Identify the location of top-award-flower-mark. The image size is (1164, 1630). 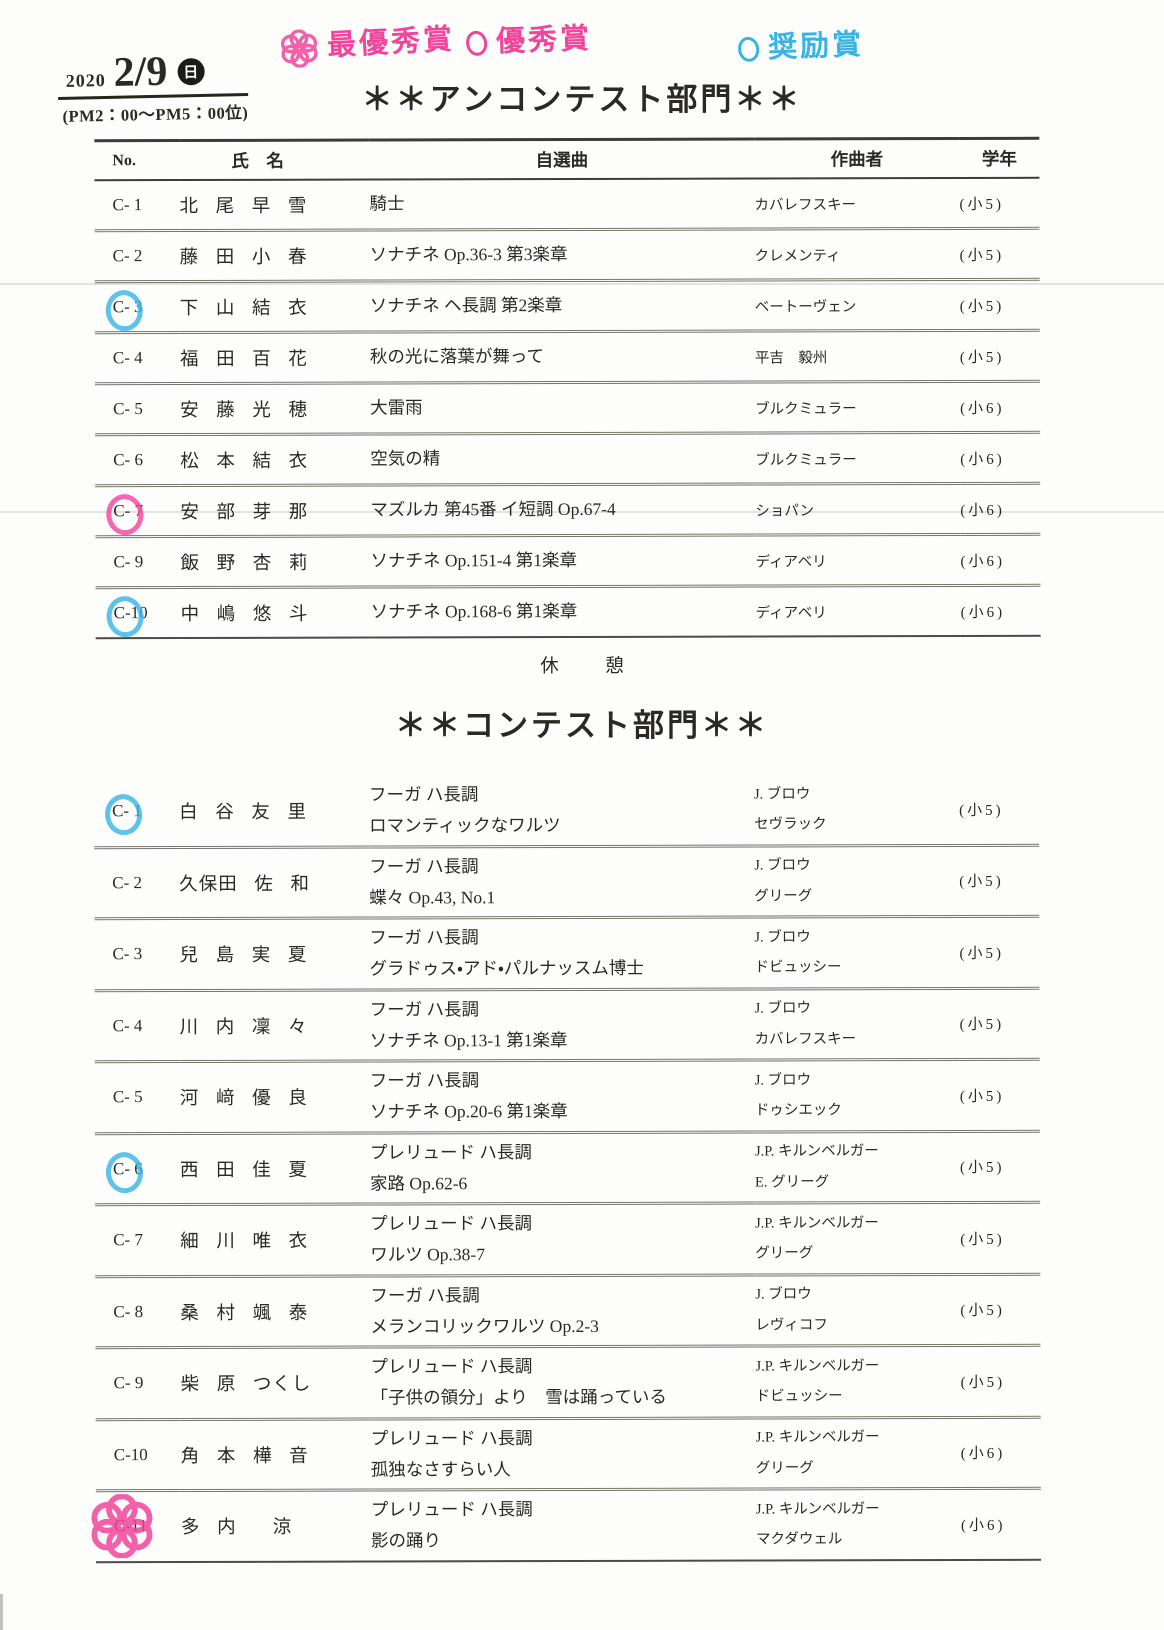
(122, 1526).